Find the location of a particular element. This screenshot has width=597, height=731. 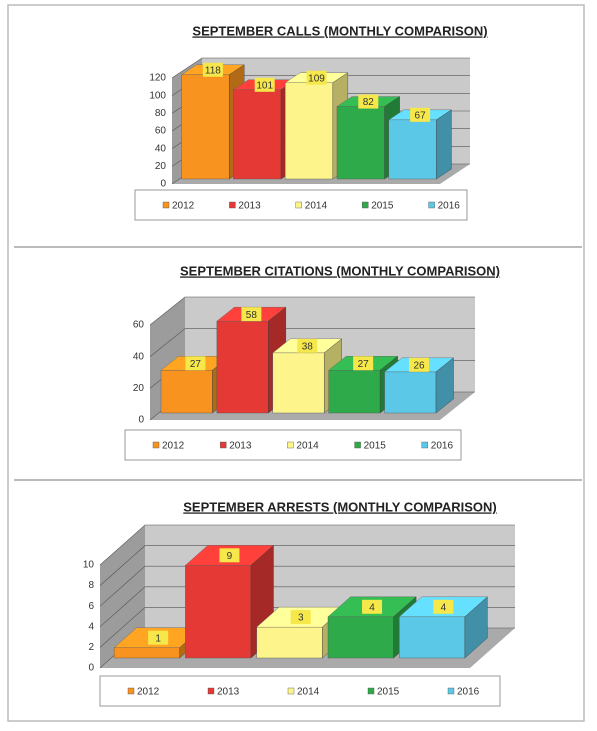

data-label: 1 is located at coordinates (158, 638).